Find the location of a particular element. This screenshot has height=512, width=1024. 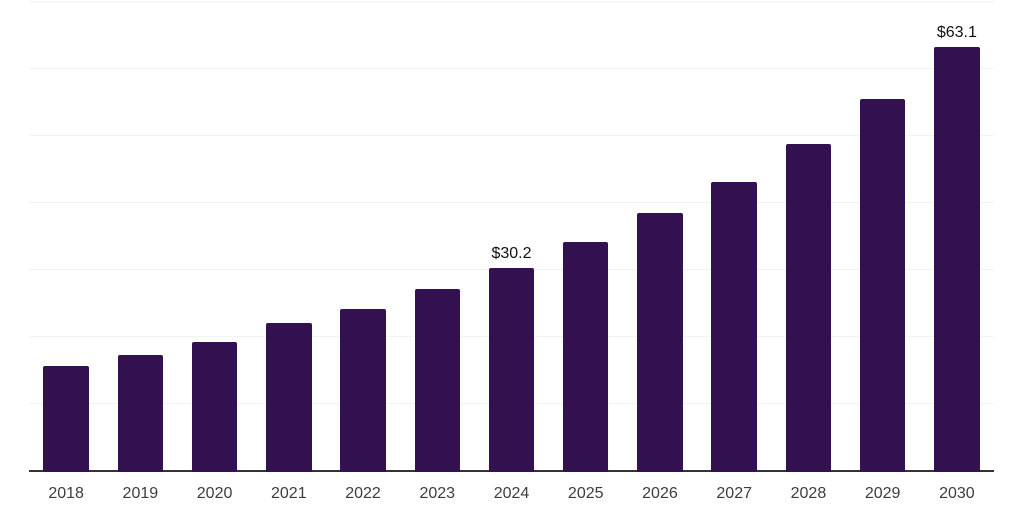

bar-2029 is located at coordinates (882, 285).